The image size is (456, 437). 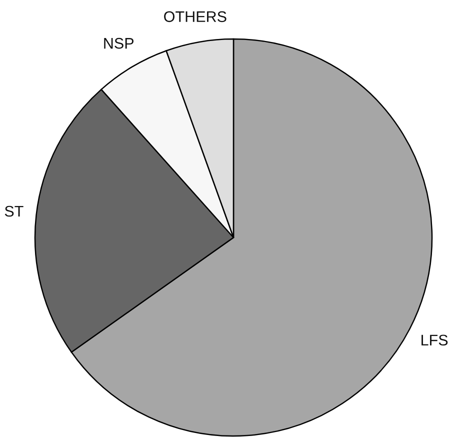 I want to click on slice-label: LFS, so click(x=435, y=340).